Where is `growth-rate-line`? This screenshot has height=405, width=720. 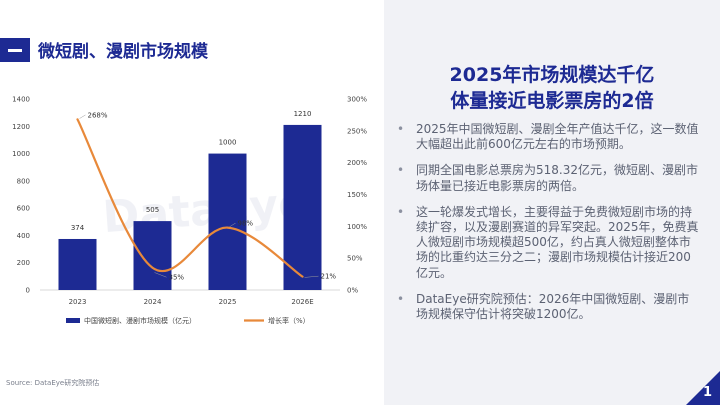 growth-rate-line is located at coordinates (190, 198).